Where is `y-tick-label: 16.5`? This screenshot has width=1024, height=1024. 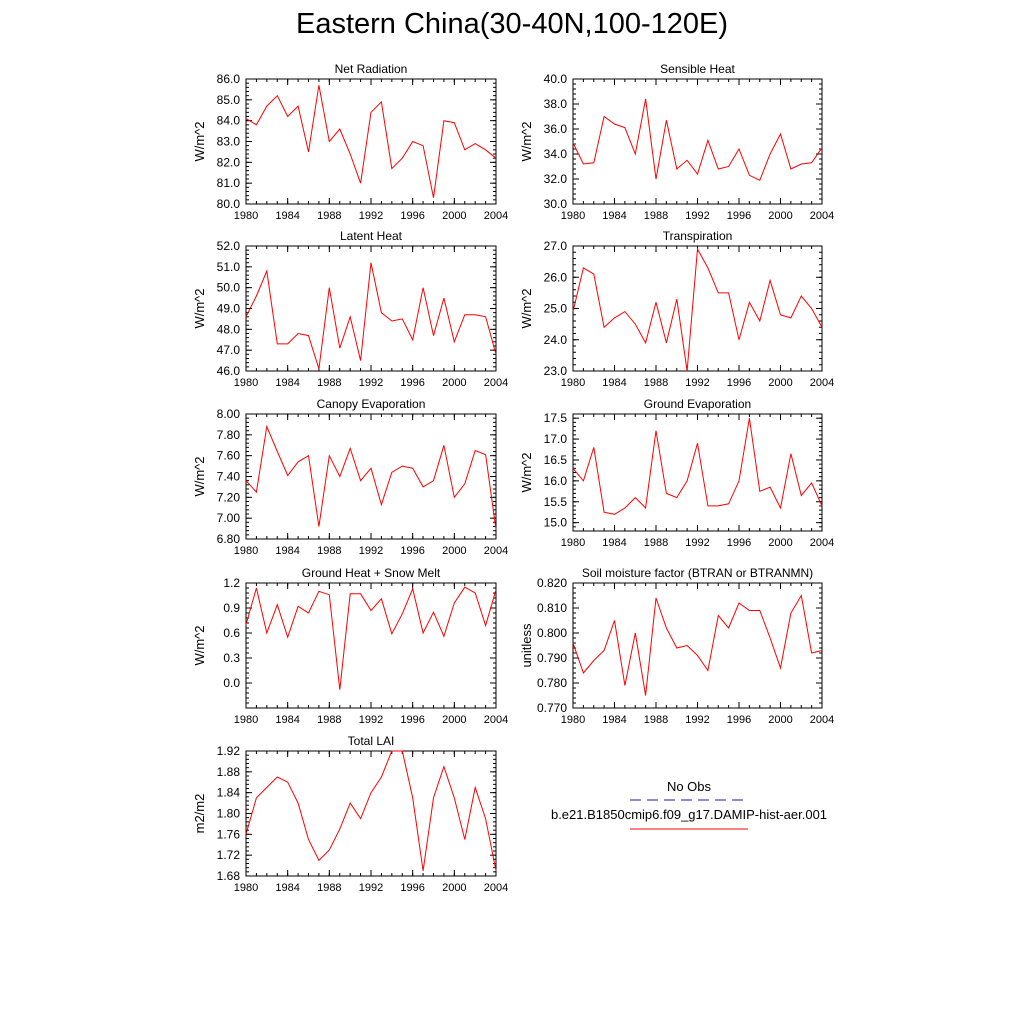
y-tick-label: 16.5 is located at coordinates (556, 460).